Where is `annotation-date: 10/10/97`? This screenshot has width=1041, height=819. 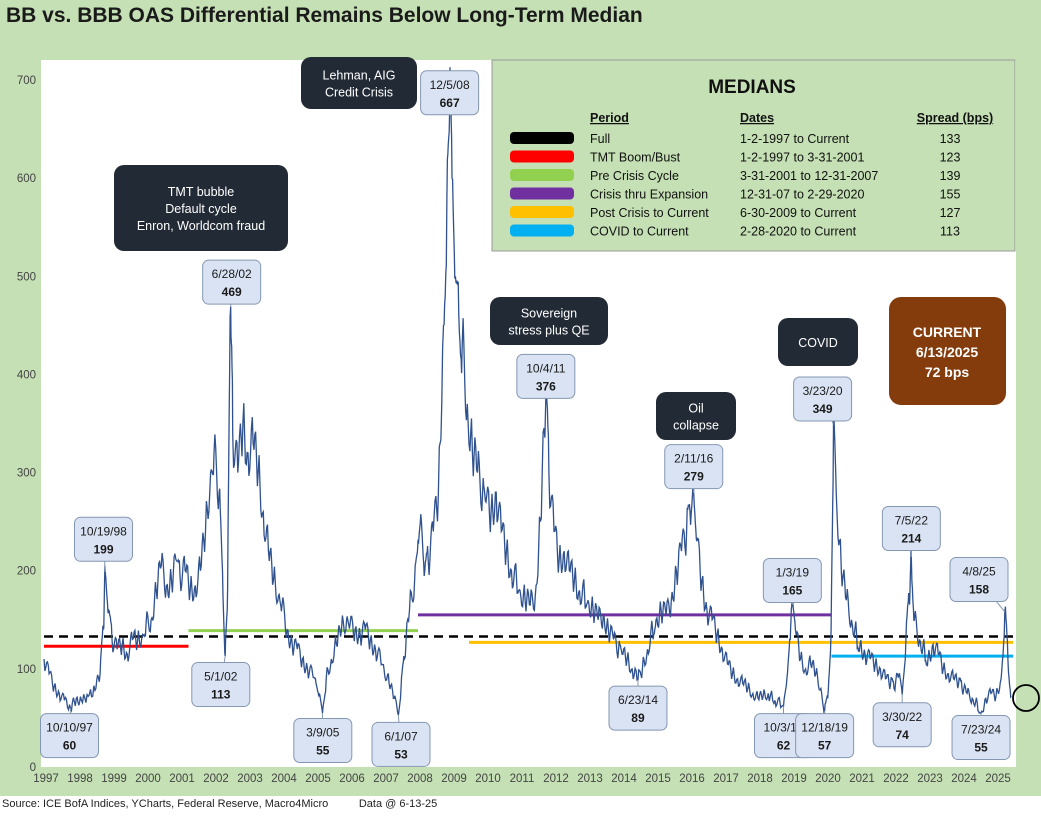
annotation-date: 10/10/97 is located at coordinates (69, 728).